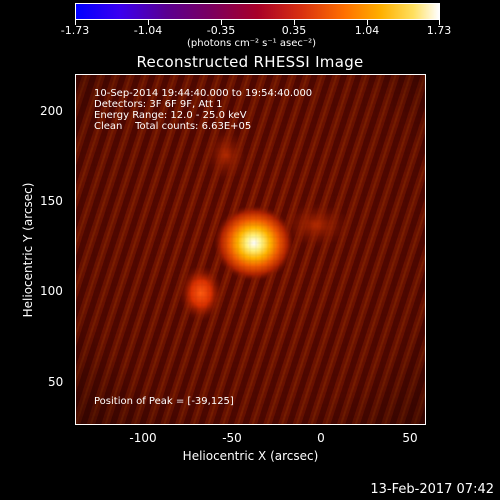  What do you see at coordinates (439, 30) in the screenshot?
I see `colorbar-label: 1.73` at bounding box center [439, 30].